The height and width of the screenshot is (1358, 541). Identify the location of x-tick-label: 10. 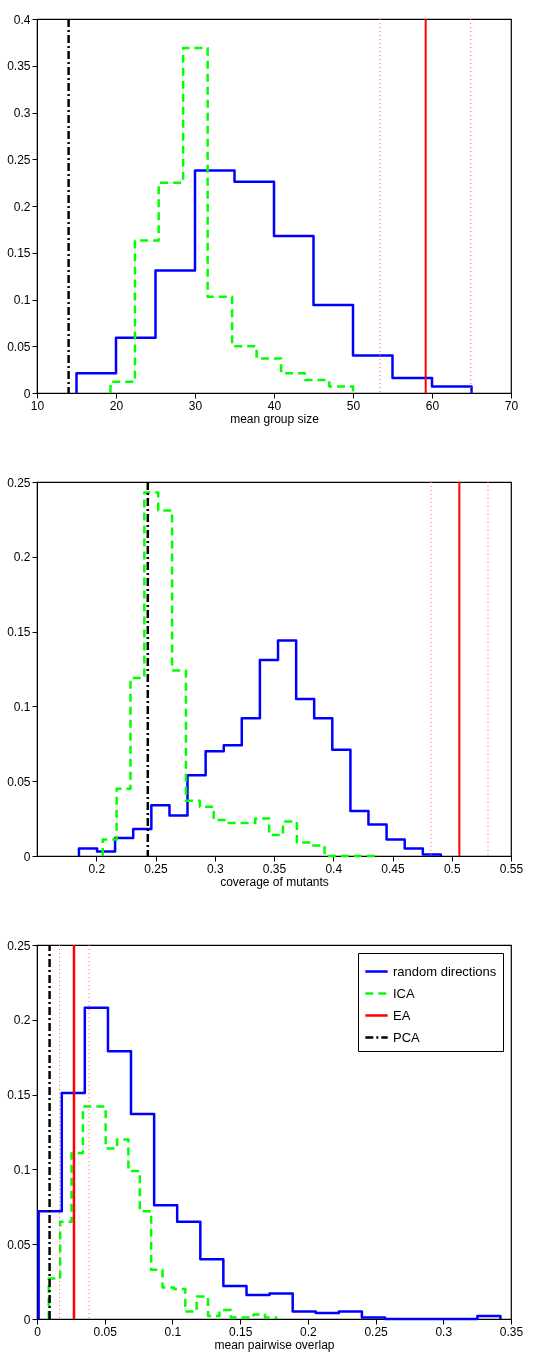
(37, 405).